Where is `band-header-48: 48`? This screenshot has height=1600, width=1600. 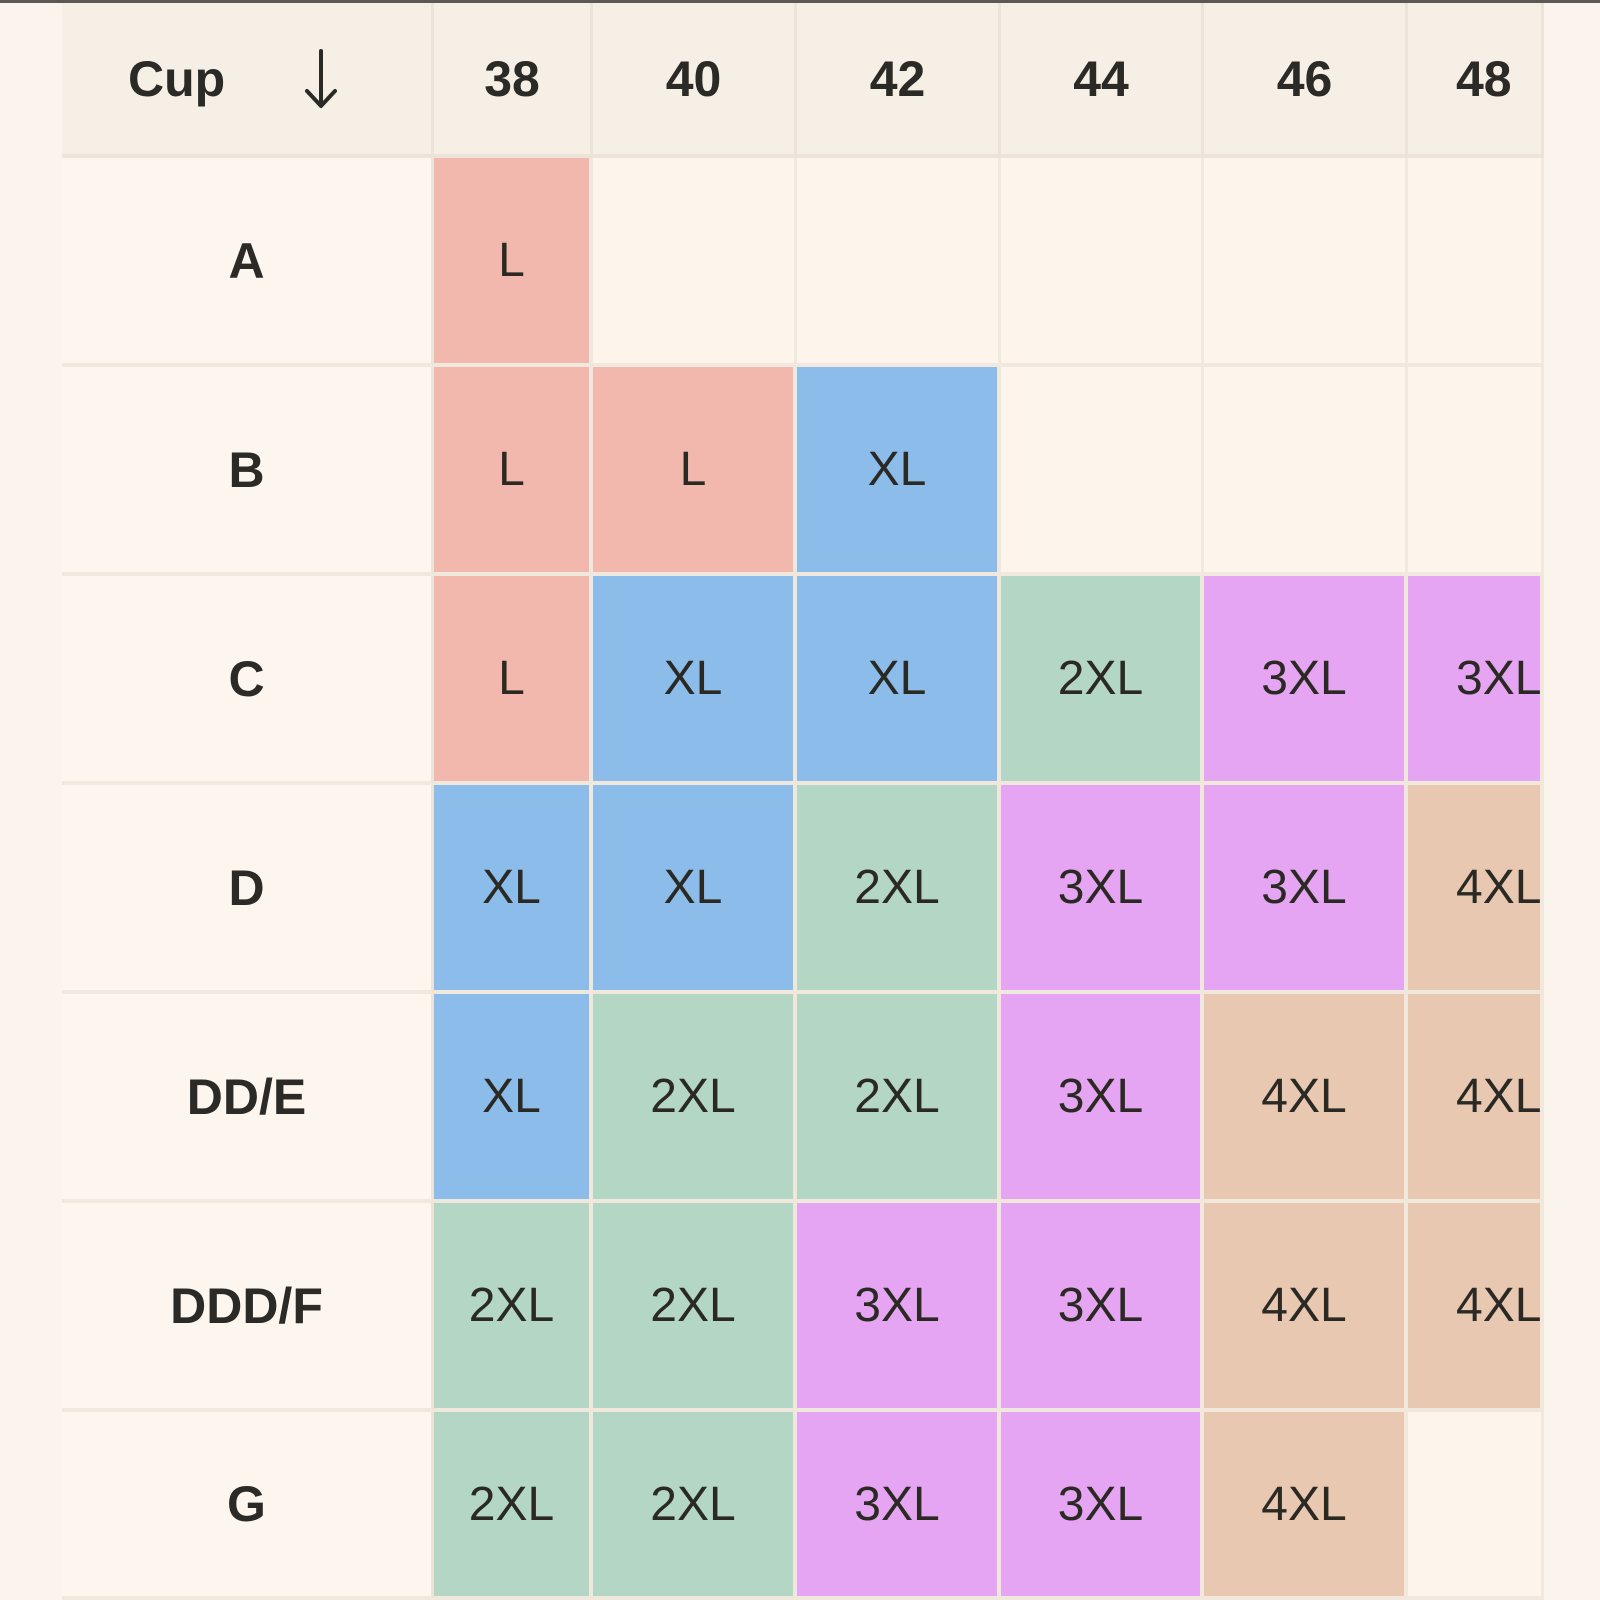
band-header-48: 48 is located at coordinates (1476, 80).